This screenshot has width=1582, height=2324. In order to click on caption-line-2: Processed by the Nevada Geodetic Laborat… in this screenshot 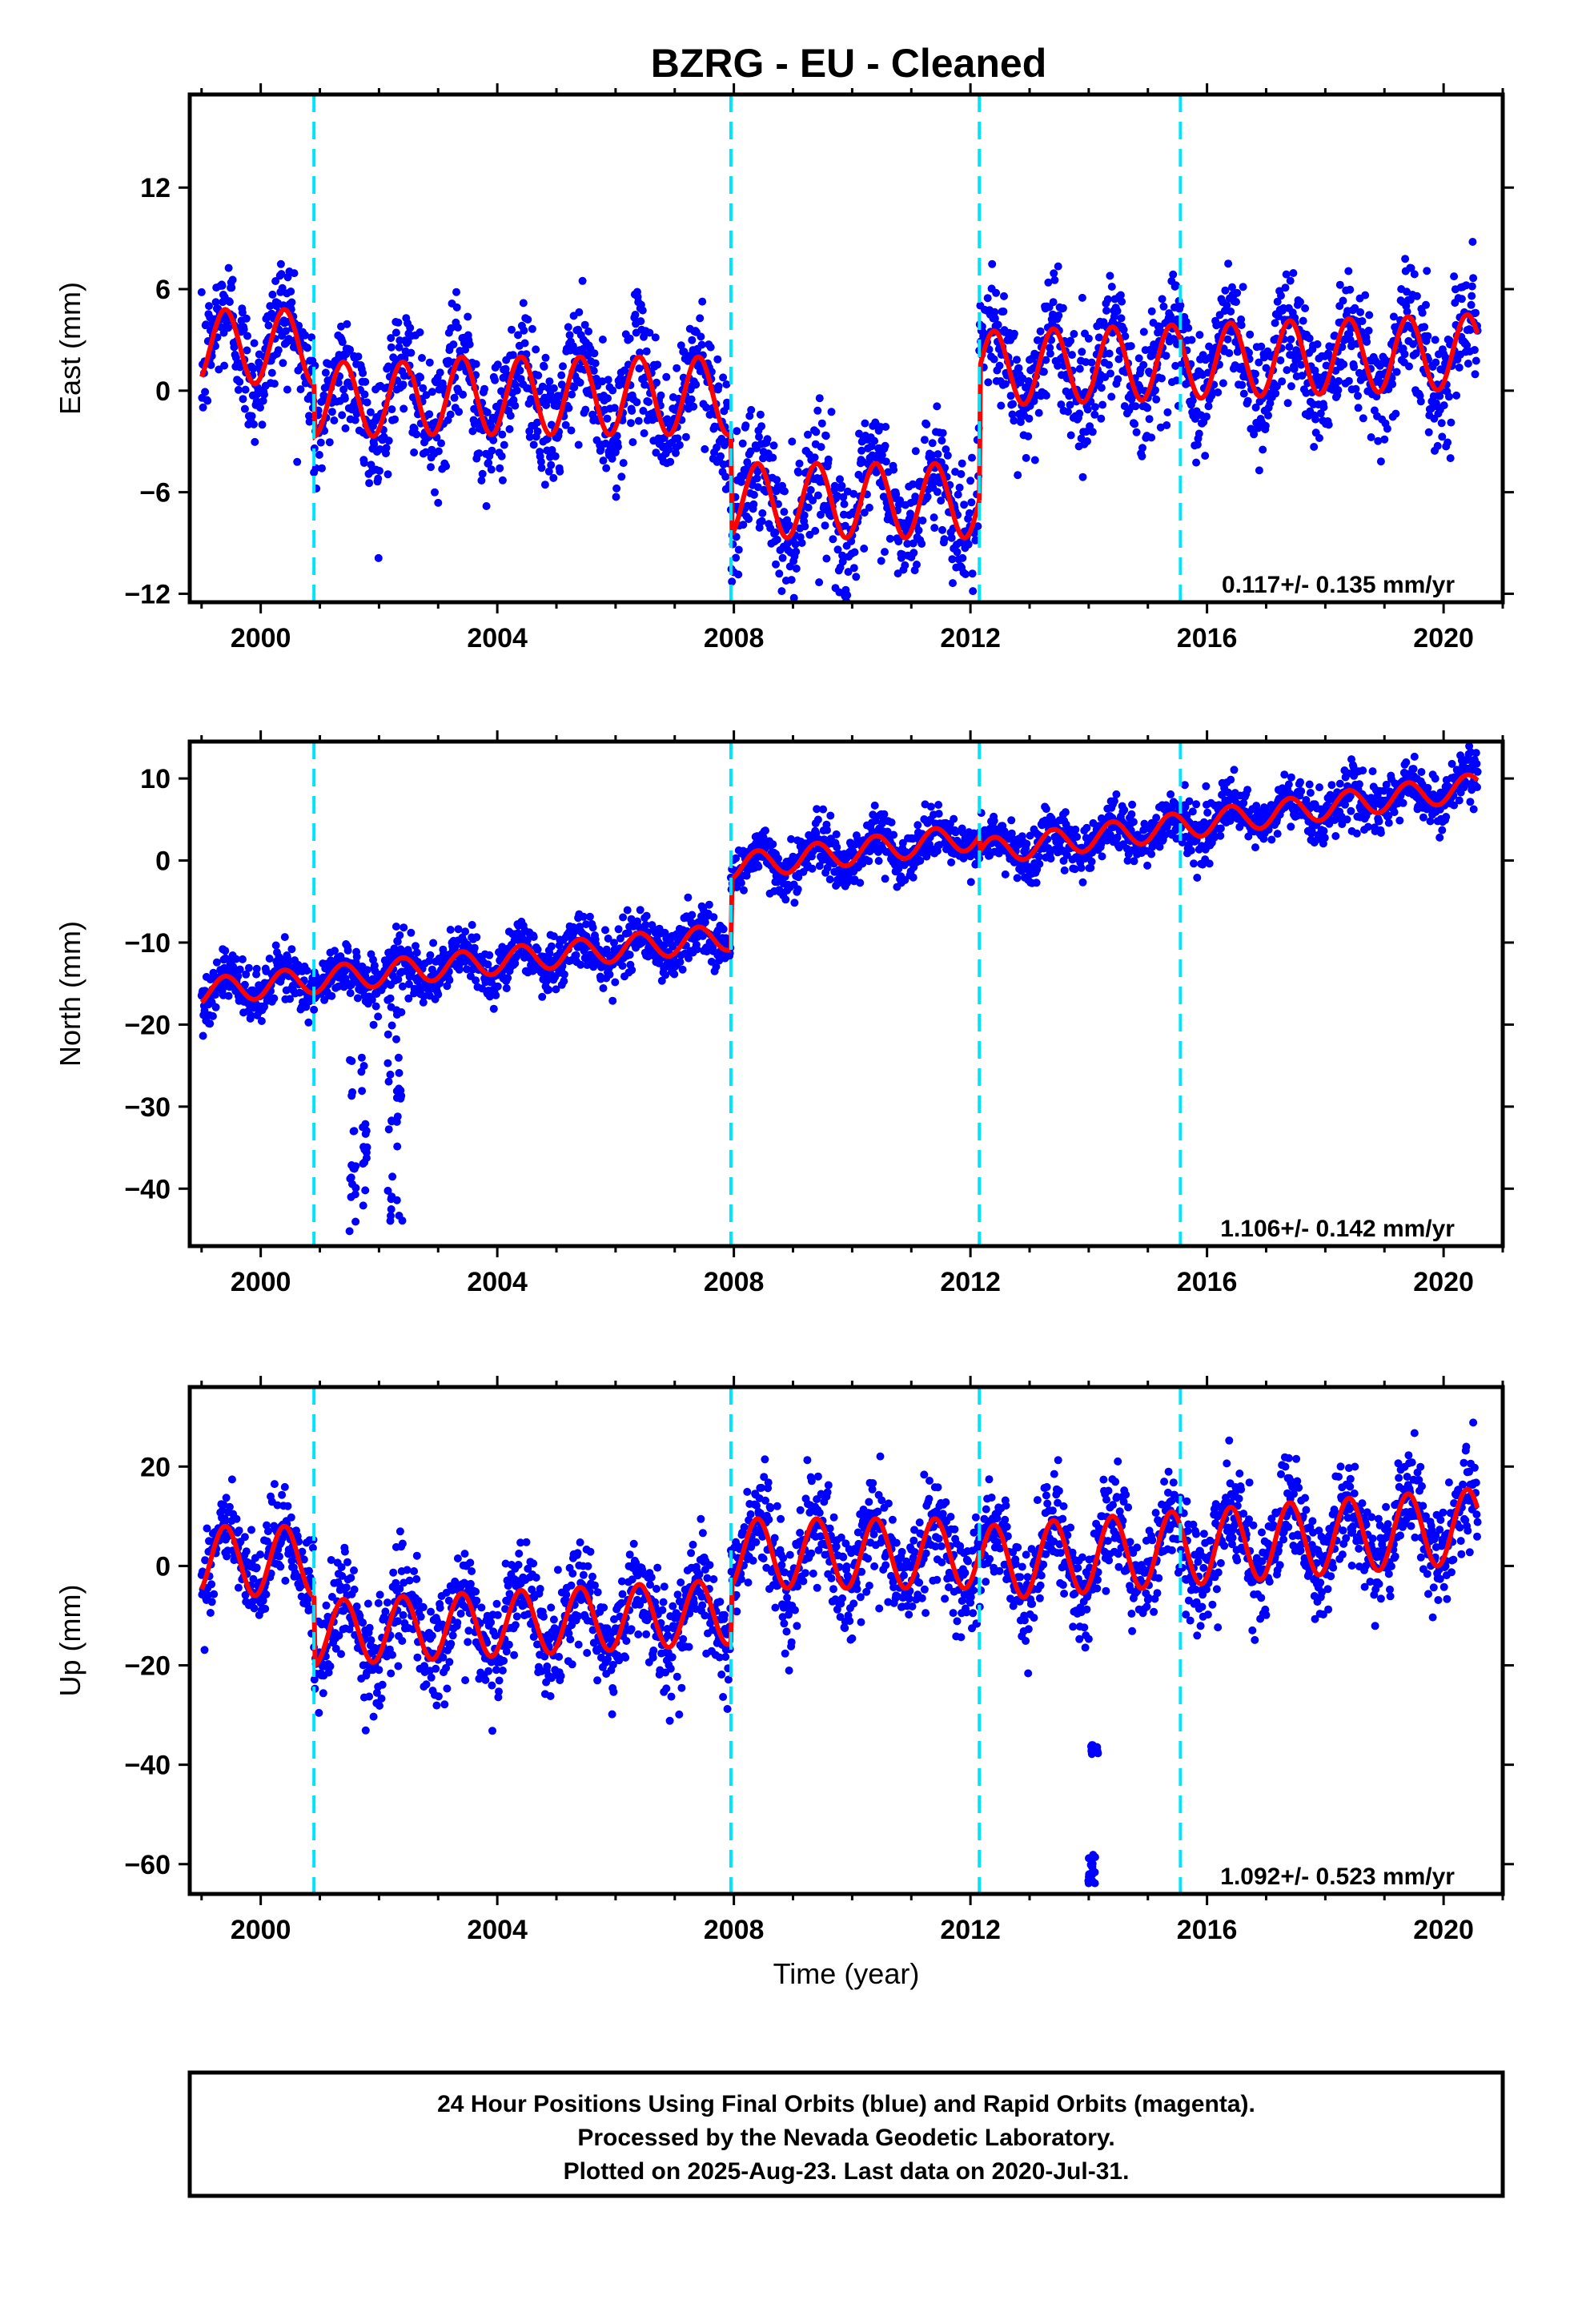, I will do `click(846, 2138)`.